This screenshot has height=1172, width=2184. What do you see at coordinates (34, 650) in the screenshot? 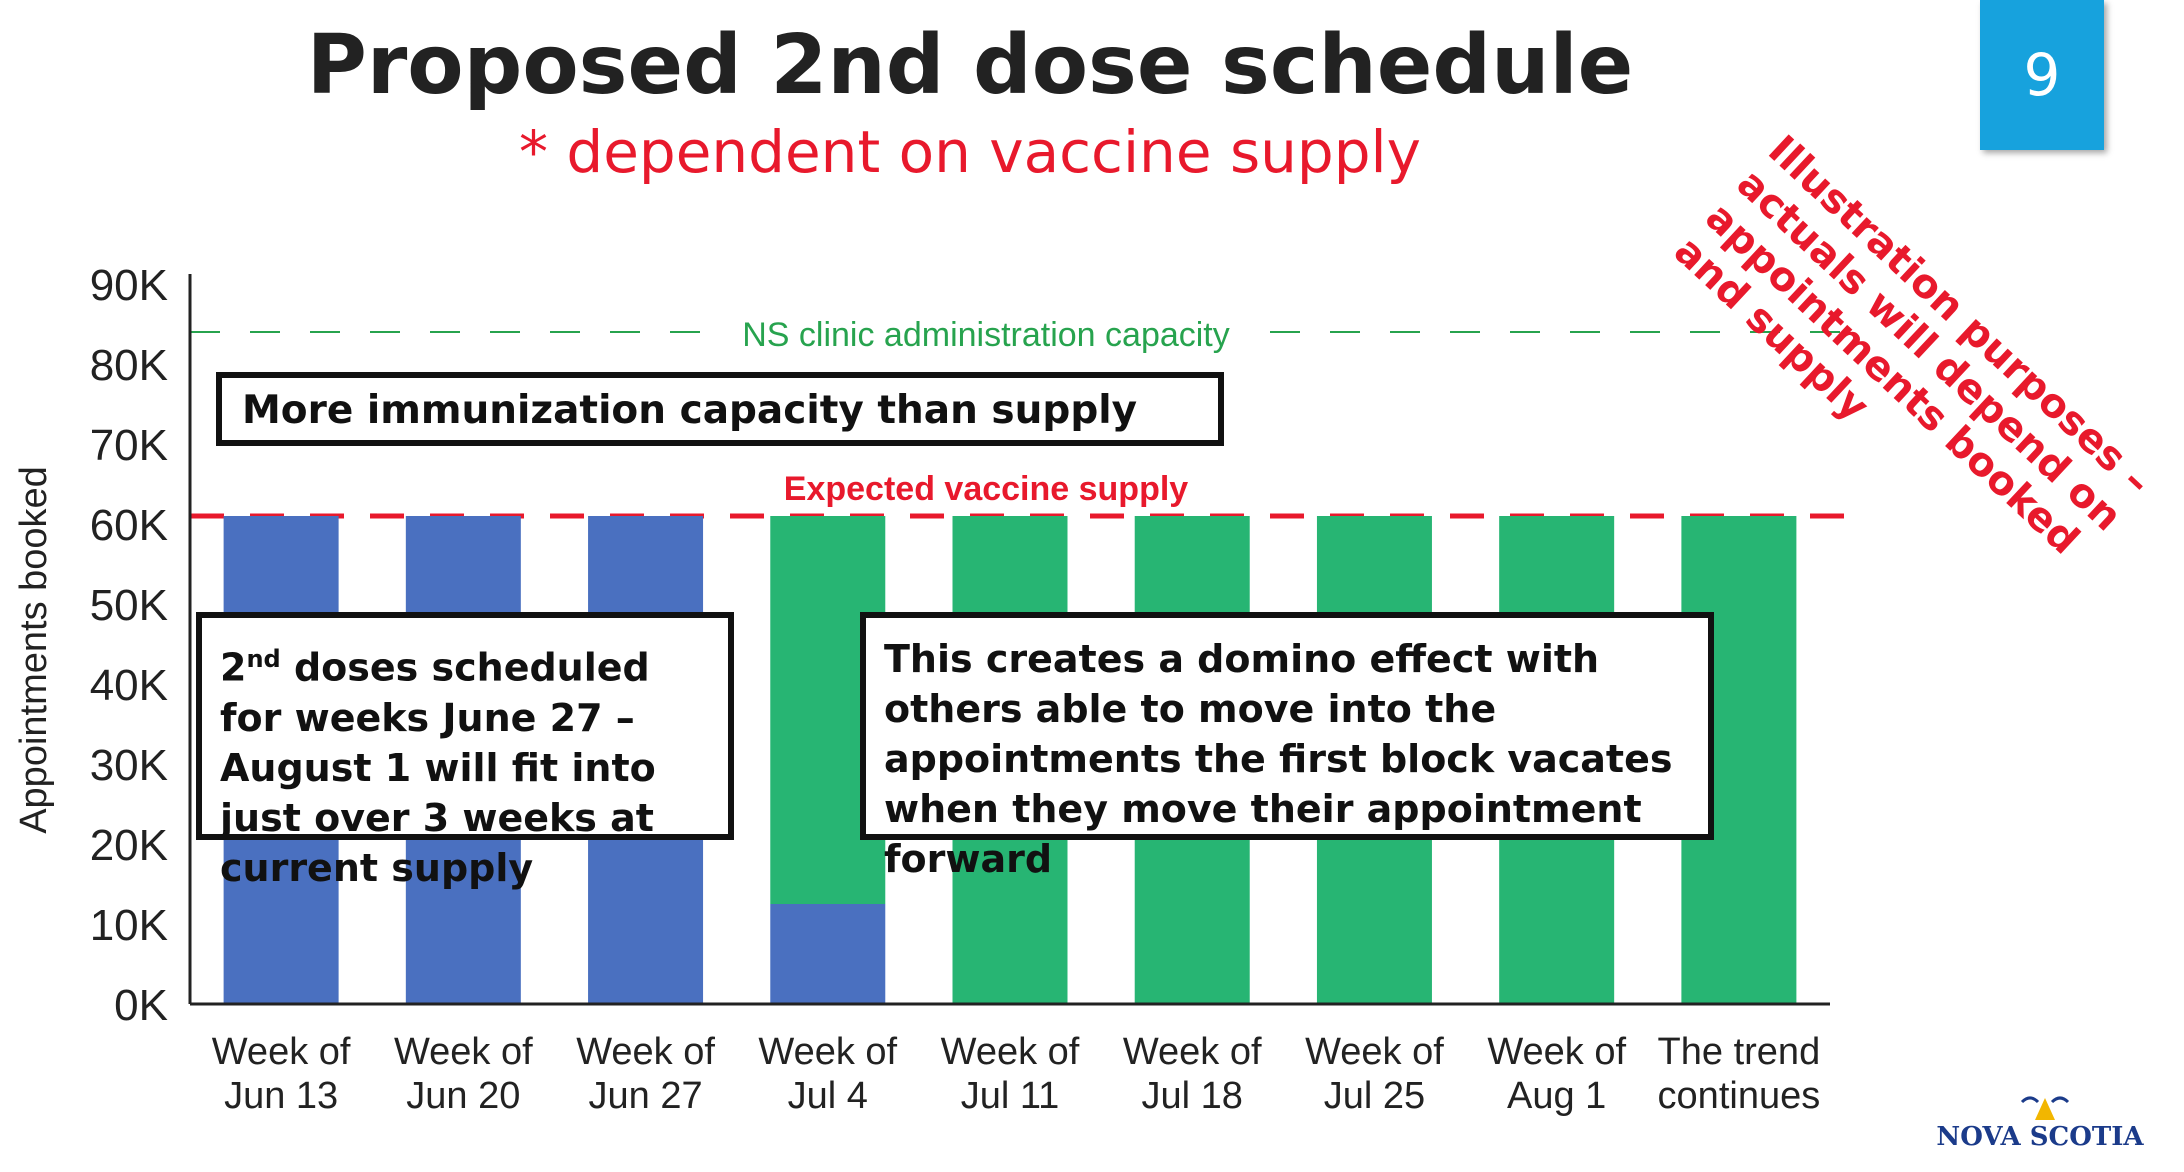
I see `y-axis-label: Appointments booked` at bounding box center [34, 650].